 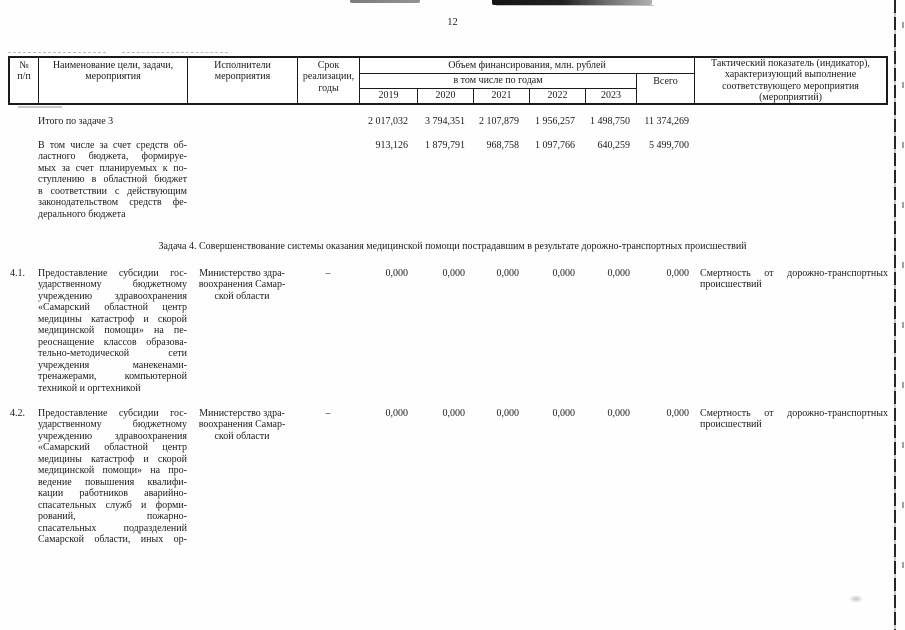 What do you see at coordinates (527, 66) in the screenshot?
I see `header-financing: Объем финансирования, млн. рублей` at bounding box center [527, 66].